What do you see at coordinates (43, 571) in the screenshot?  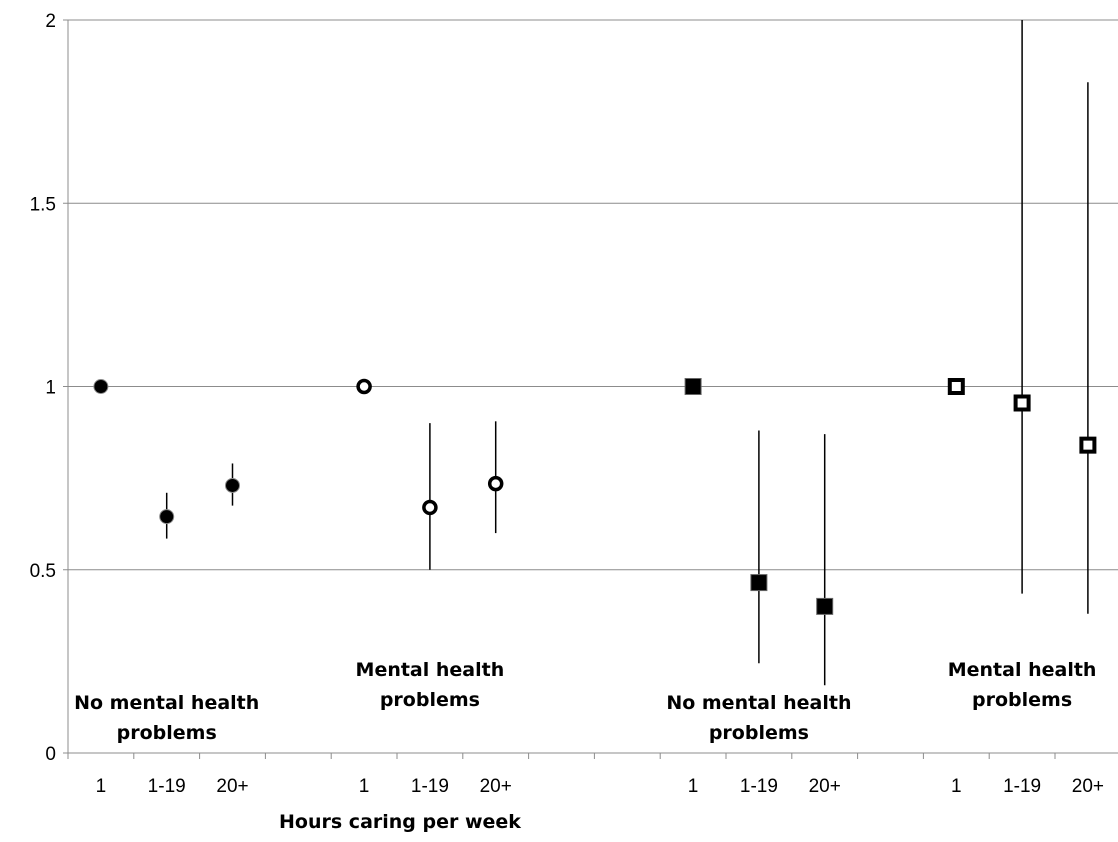 I see `y-tick-label: 0.5` at bounding box center [43, 571].